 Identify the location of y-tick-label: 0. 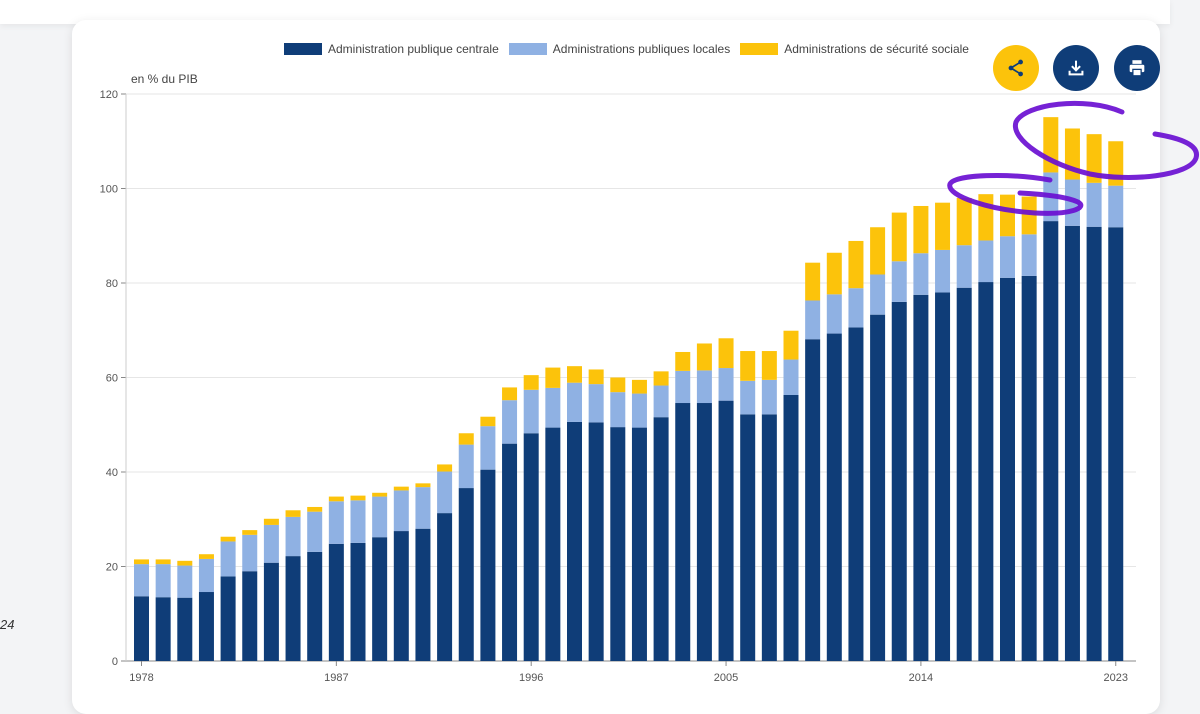
(115, 662).